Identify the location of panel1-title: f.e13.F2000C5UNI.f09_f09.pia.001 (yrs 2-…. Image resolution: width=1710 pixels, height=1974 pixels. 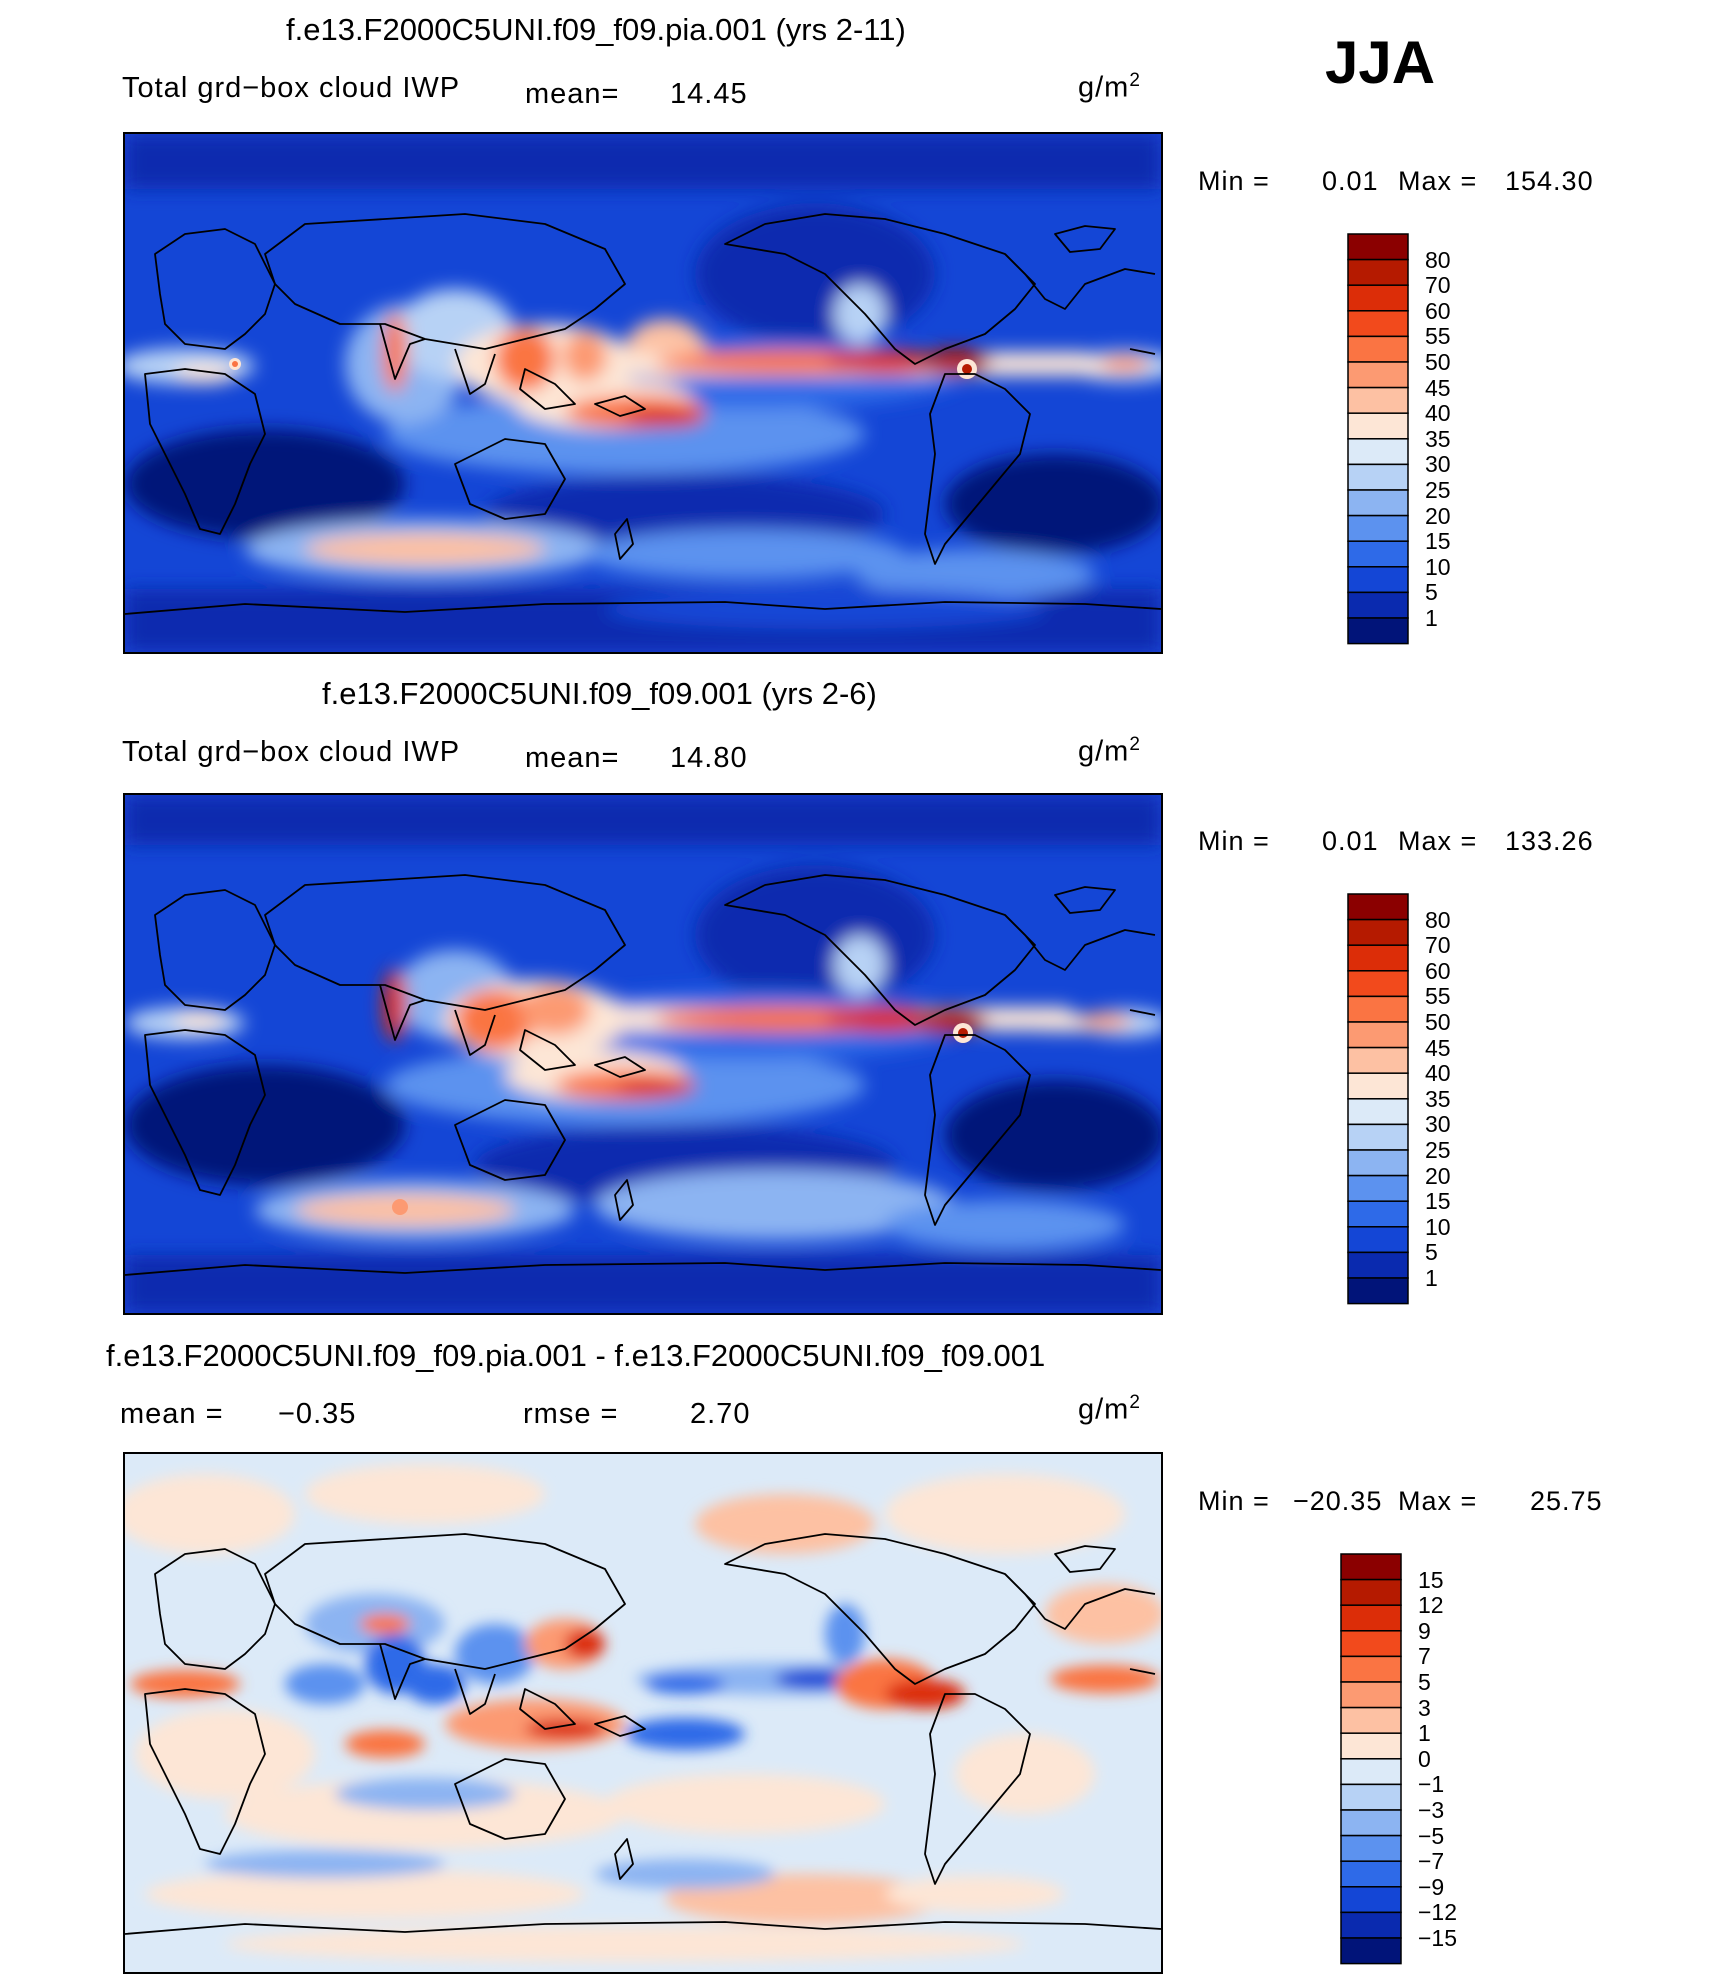
(596, 29).